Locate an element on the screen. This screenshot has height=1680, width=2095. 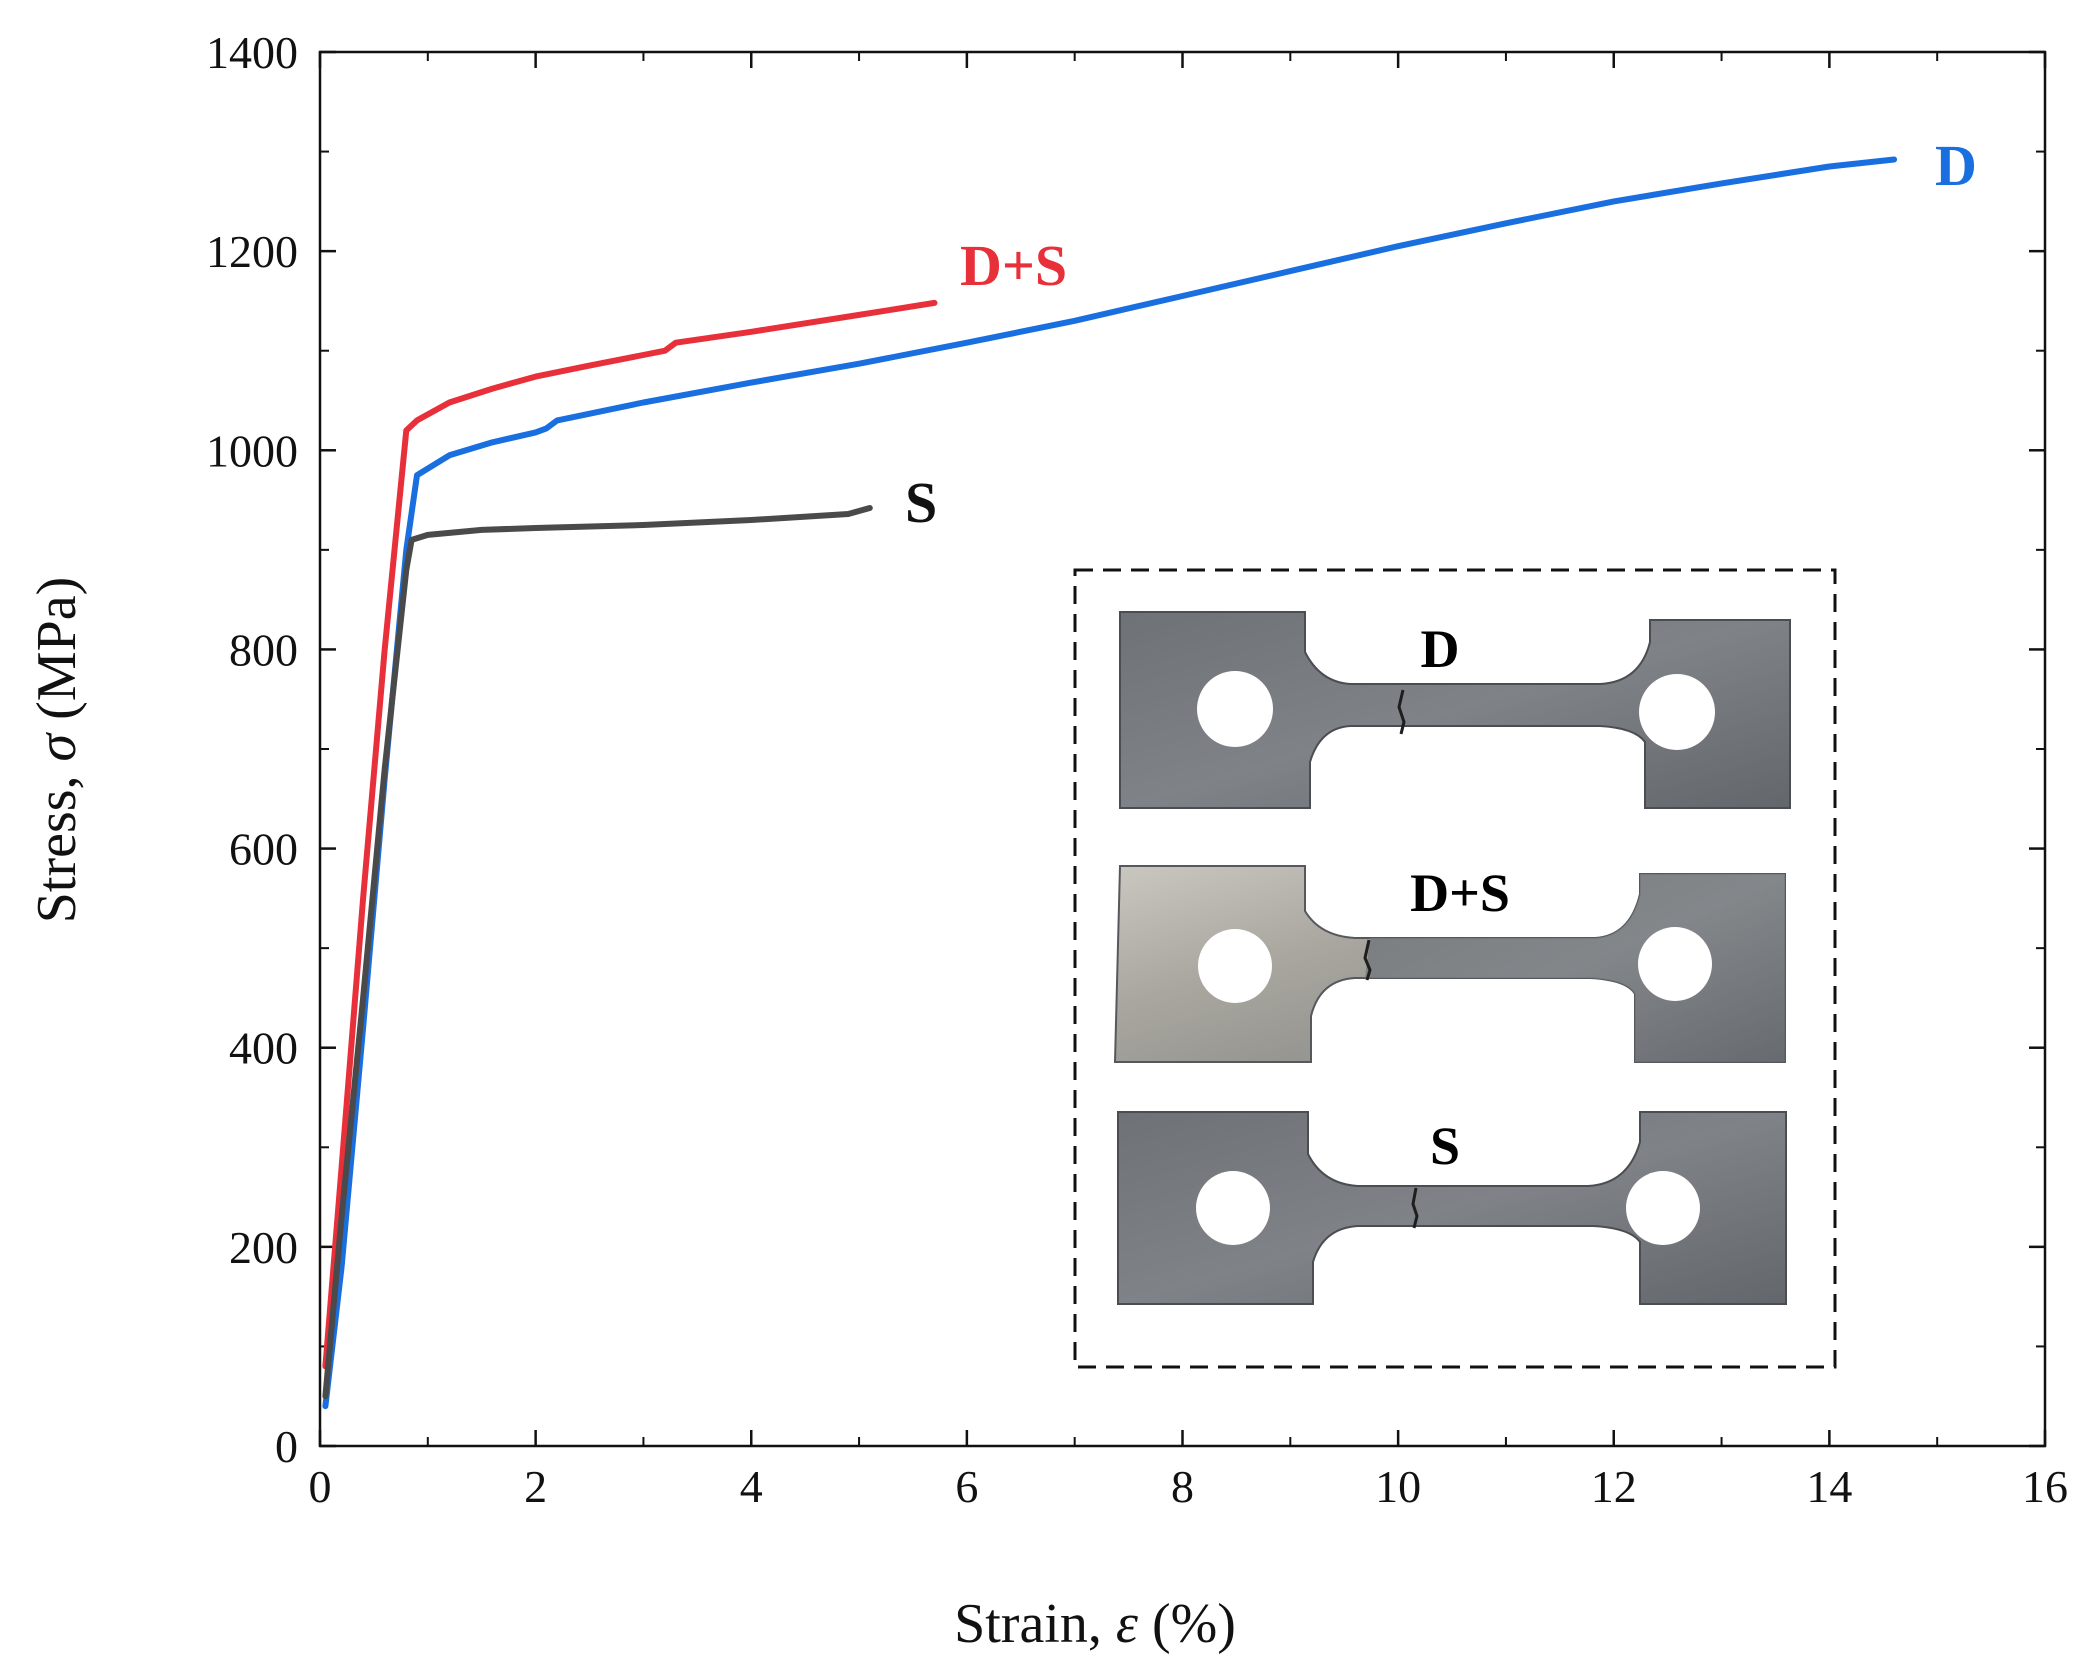
x-tick-label: 8 is located at coordinates (1182, 1486).